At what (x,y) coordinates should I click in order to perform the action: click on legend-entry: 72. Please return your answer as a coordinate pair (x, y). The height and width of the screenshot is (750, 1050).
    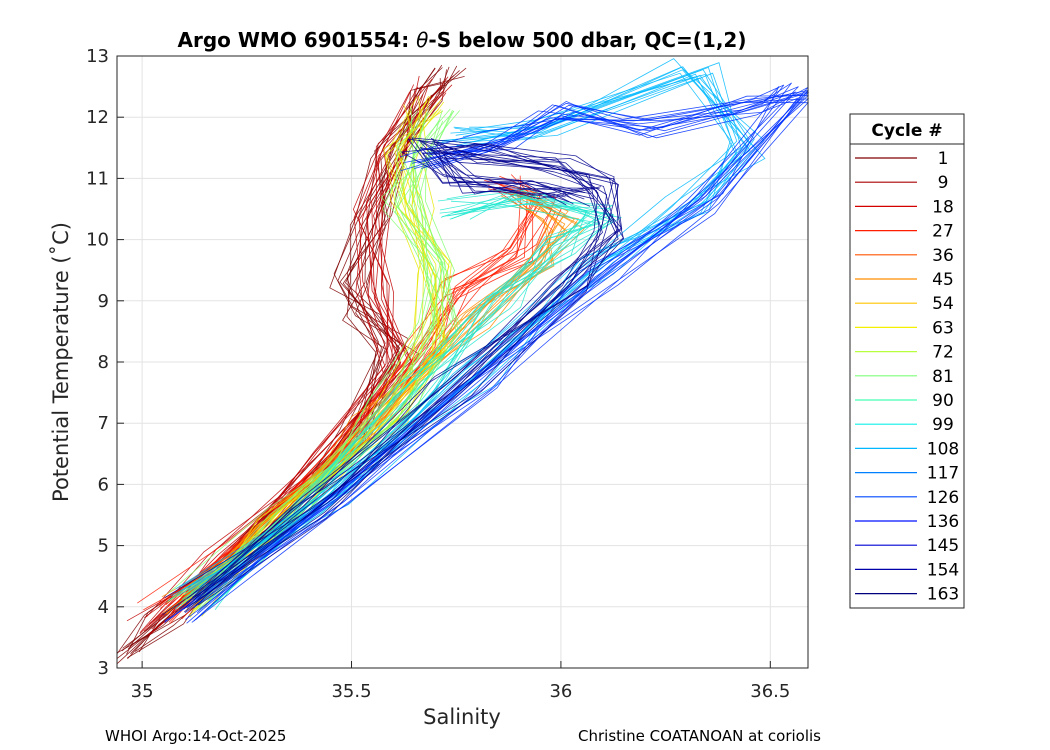
    Looking at the image, I should click on (904, 353).